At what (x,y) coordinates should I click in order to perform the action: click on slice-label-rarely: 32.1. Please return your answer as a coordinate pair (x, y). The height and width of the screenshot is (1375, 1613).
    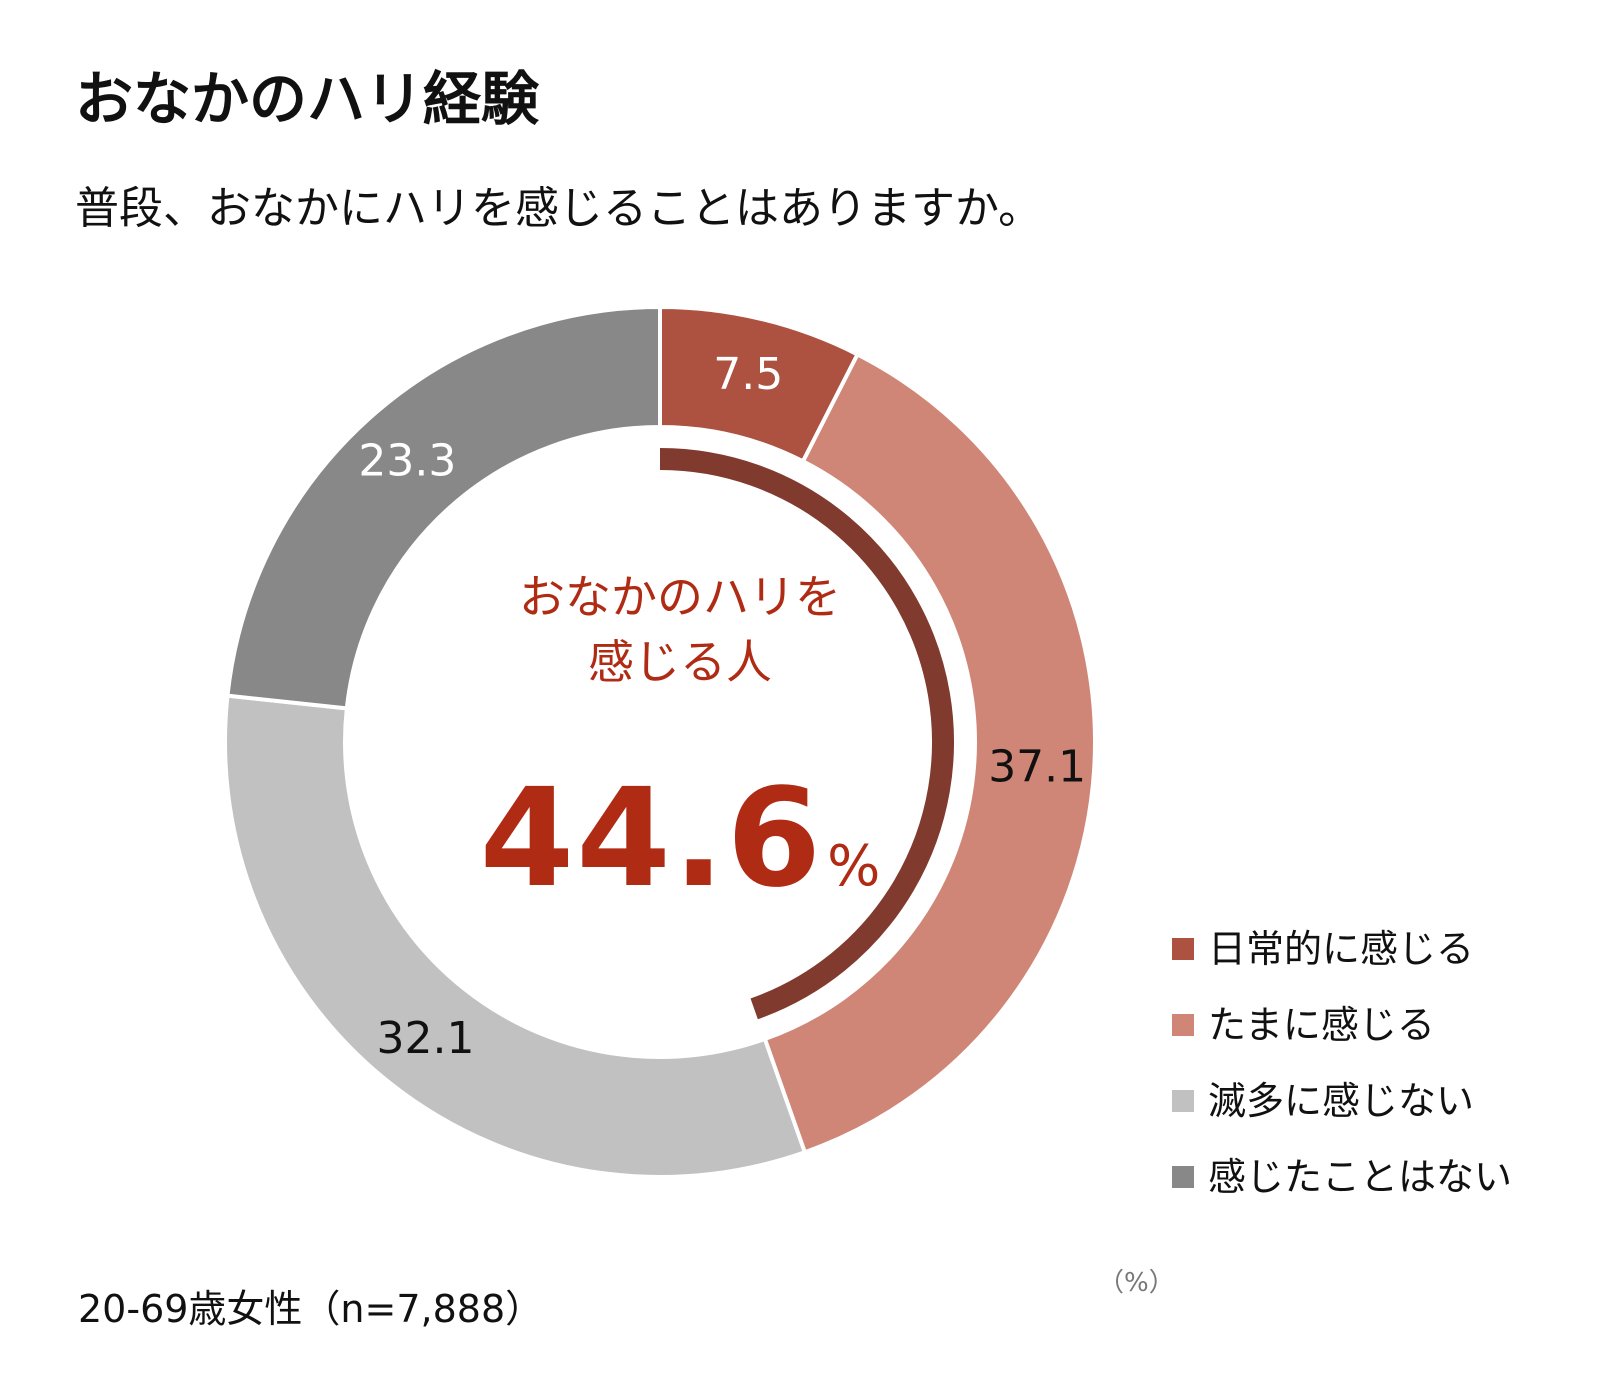
    Looking at the image, I should click on (426, 1038).